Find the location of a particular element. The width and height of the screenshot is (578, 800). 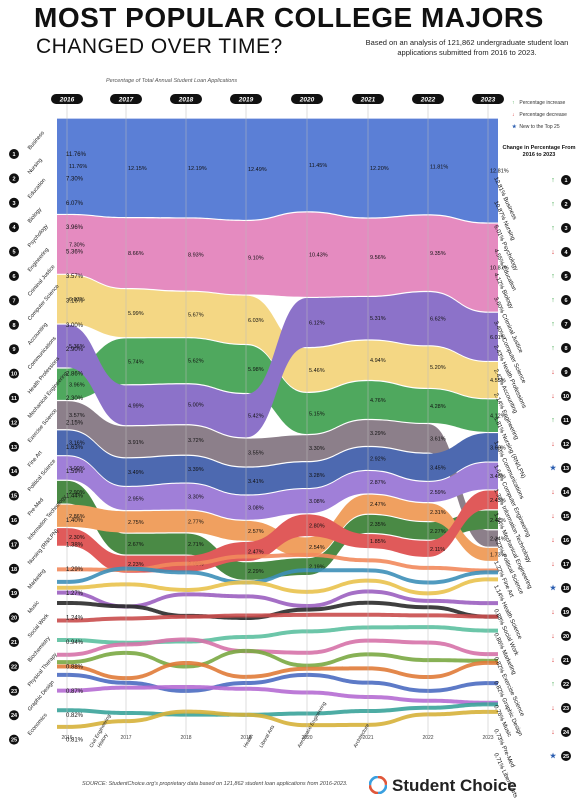

value-label: 2.29% is located at coordinates (256, 572).